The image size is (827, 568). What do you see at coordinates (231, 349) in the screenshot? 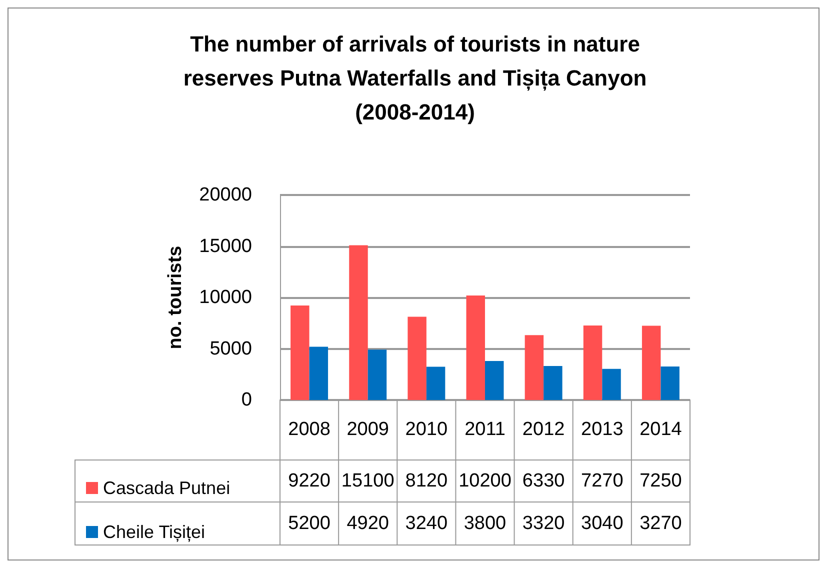
I see `y-tick-label: 5000` at bounding box center [231, 349].